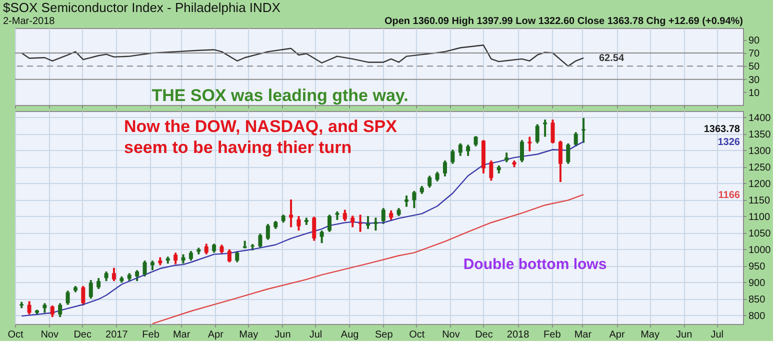  I want to click on y-tick-label: 1000, so click(760, 250).